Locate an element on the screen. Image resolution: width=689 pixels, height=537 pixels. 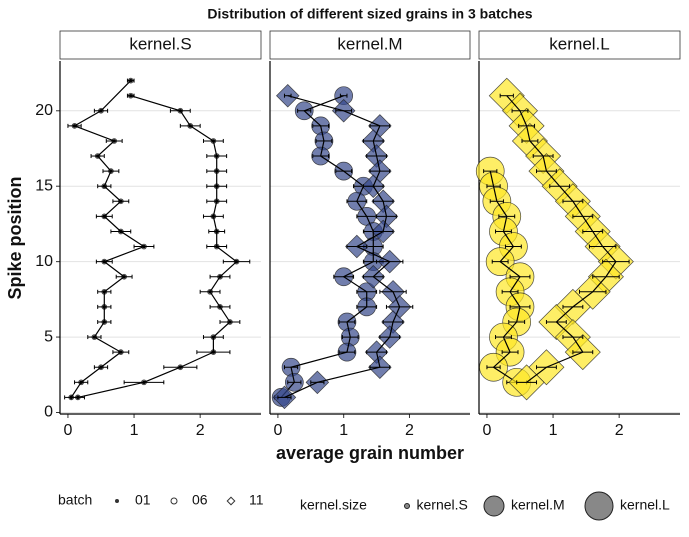
strip-label: kernel.M is located at coordinates (369, 43).